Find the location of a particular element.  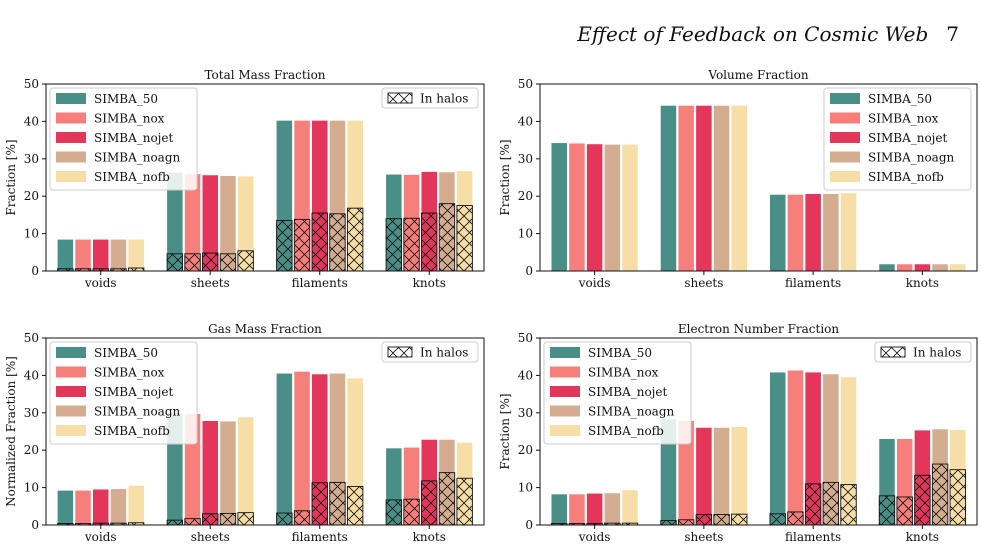

y-tick-label: 0 is located at coordinates (529, 525).